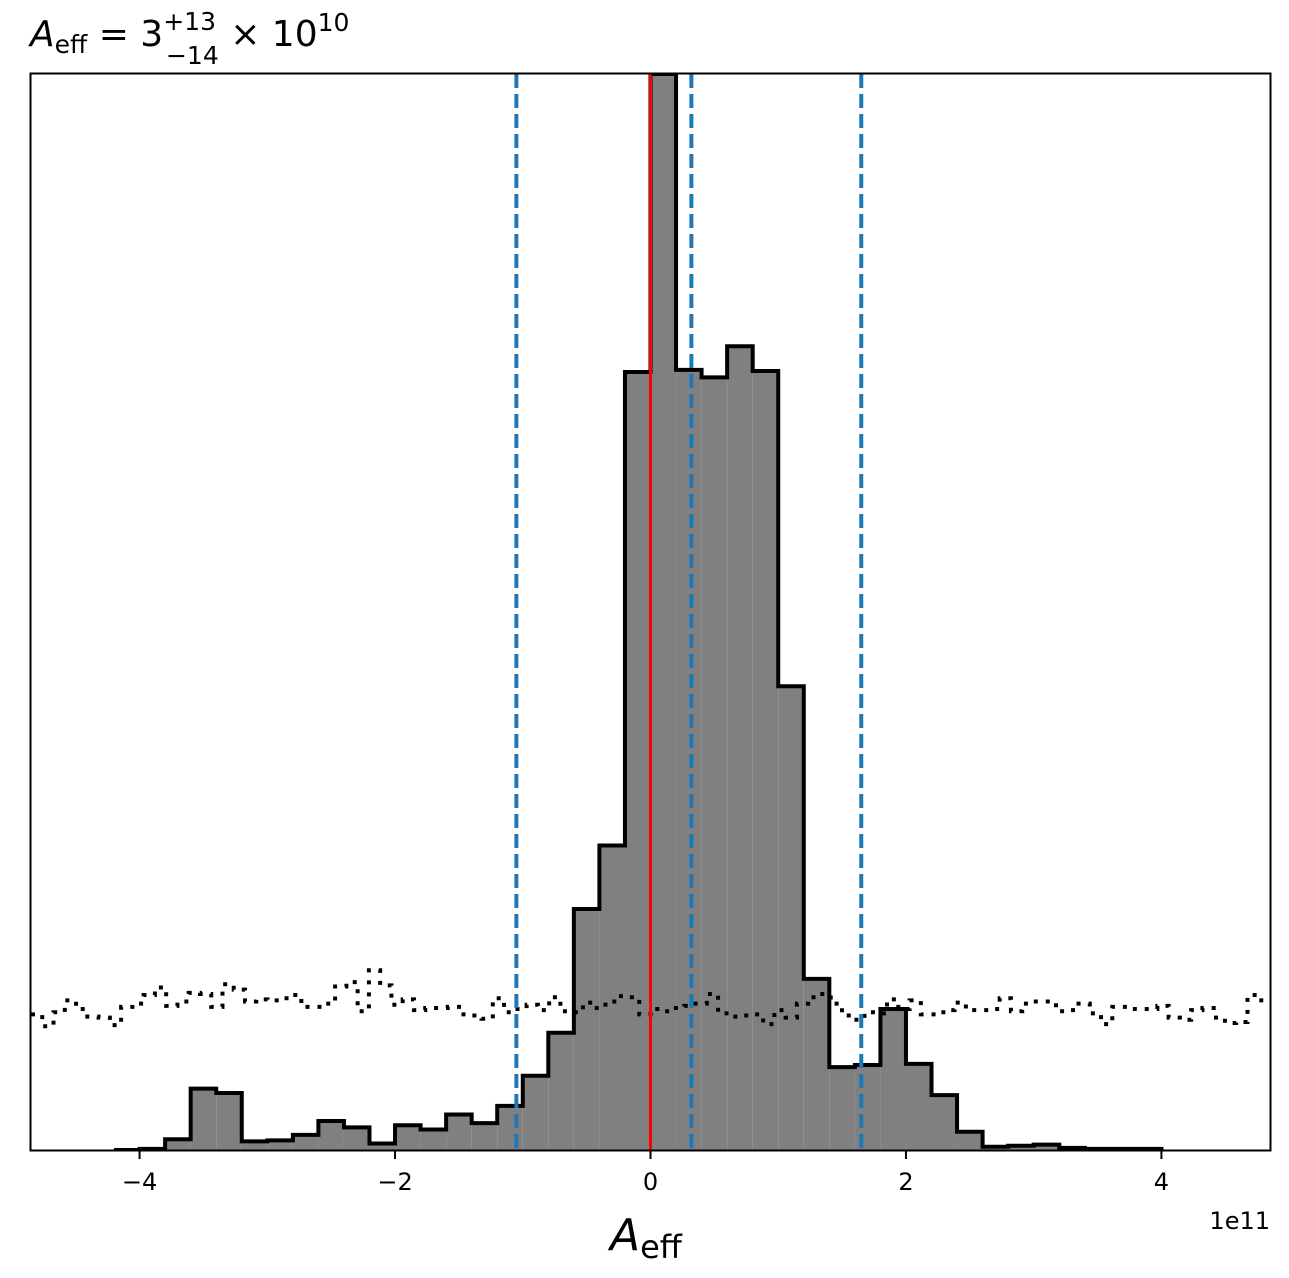 This screenshot has height=1278, width=1289. Describe the element at coordinates (268, 34) in the screenshot. I see `title-times: × 10` at that location.